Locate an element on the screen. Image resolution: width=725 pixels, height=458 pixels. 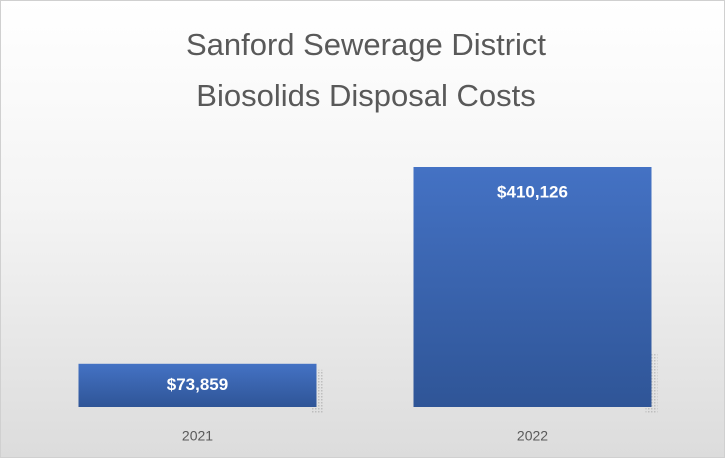
chart-title: Biosolids Disposal Costs is located at coordinates (365, 95).